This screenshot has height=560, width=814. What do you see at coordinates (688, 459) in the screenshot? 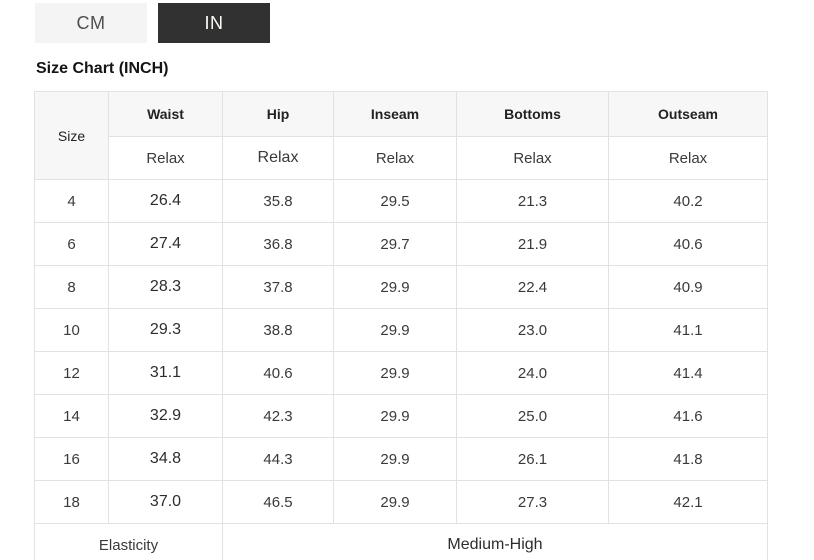
I see `outseam-cell: 41.8` at bounding box center [688, 459].